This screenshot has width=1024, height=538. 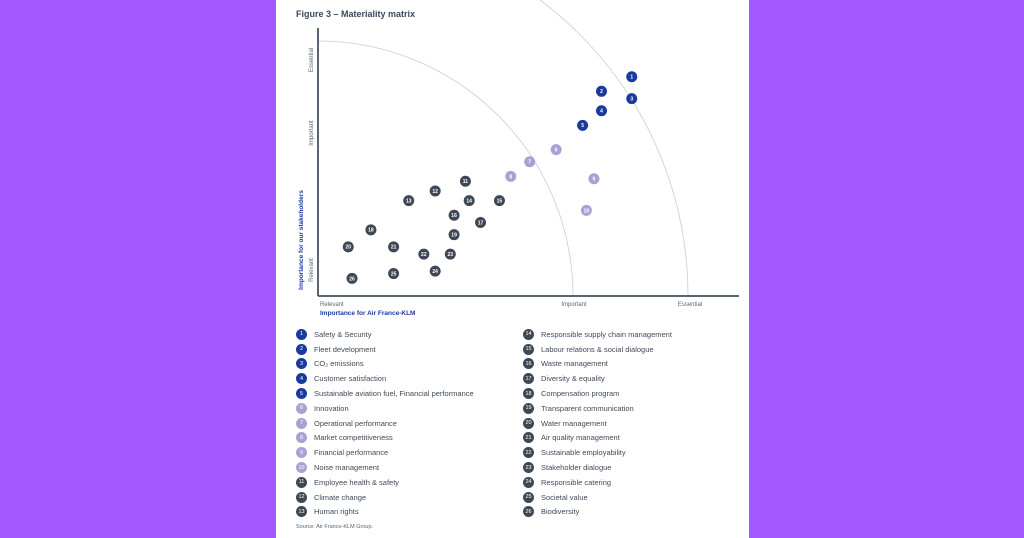 What do you see at coordinates (445, 168) in the screenshot?
I see `arc-important` at bounding box center [445, 168].